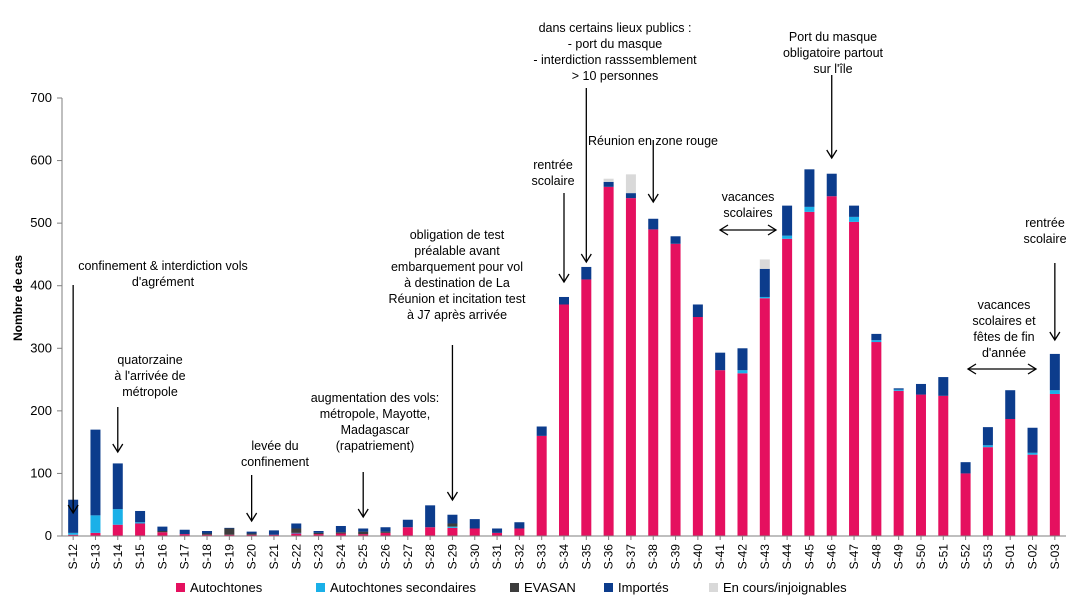 This screenshot has width=1069, height=601. Describe the element at coordinates (586, 557) in the screenshot. I see `x-tick-label: S-35` at that location.